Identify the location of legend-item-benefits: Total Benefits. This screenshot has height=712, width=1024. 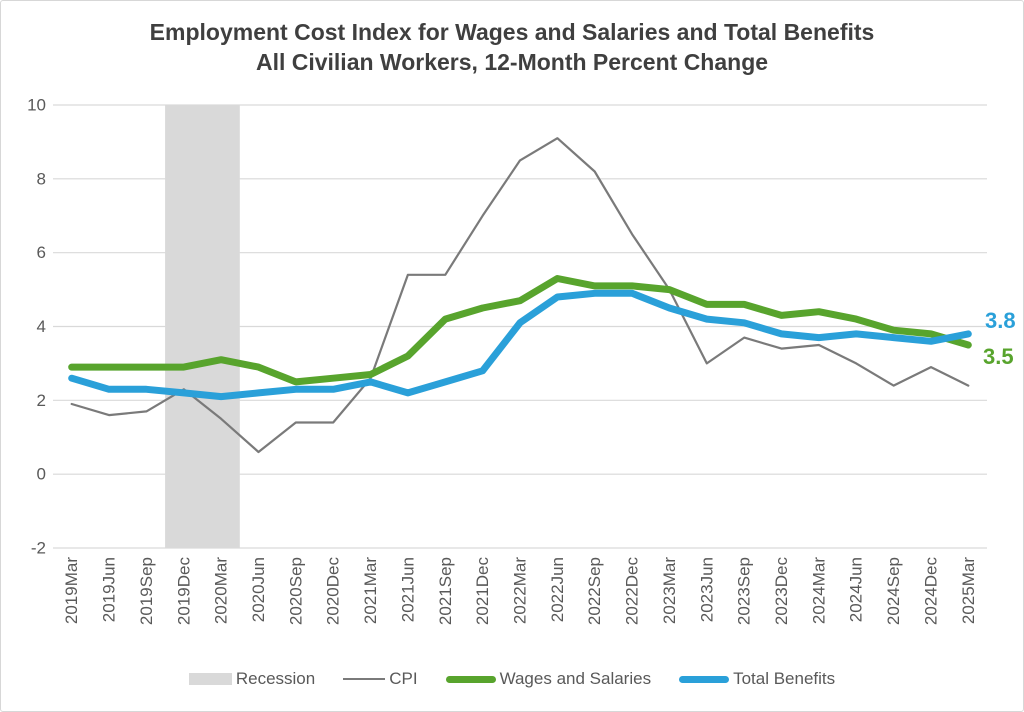
(757, 679).